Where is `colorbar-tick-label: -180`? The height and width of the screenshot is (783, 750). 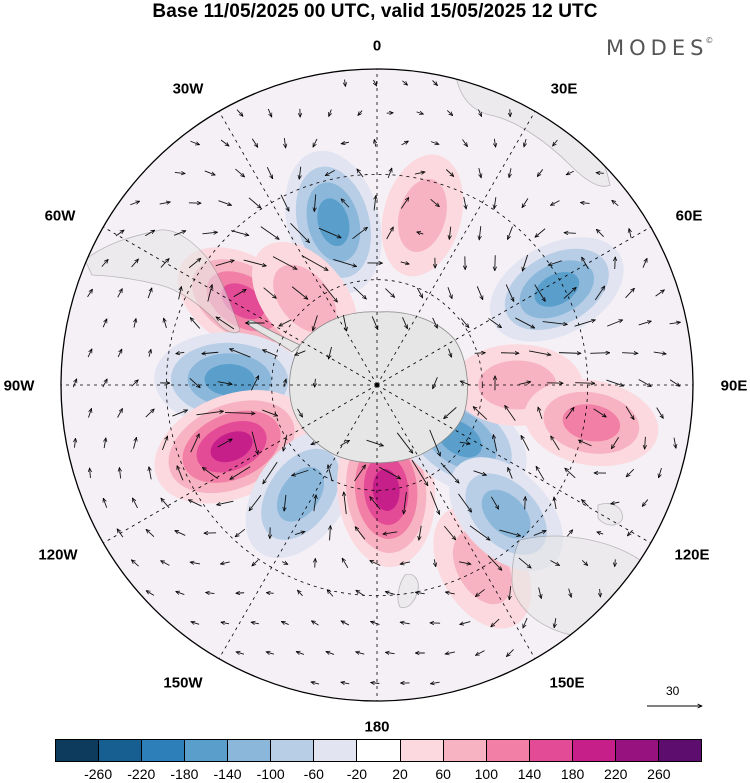 colorbar-tick-label: -180 is located at coordinates (184, 774).